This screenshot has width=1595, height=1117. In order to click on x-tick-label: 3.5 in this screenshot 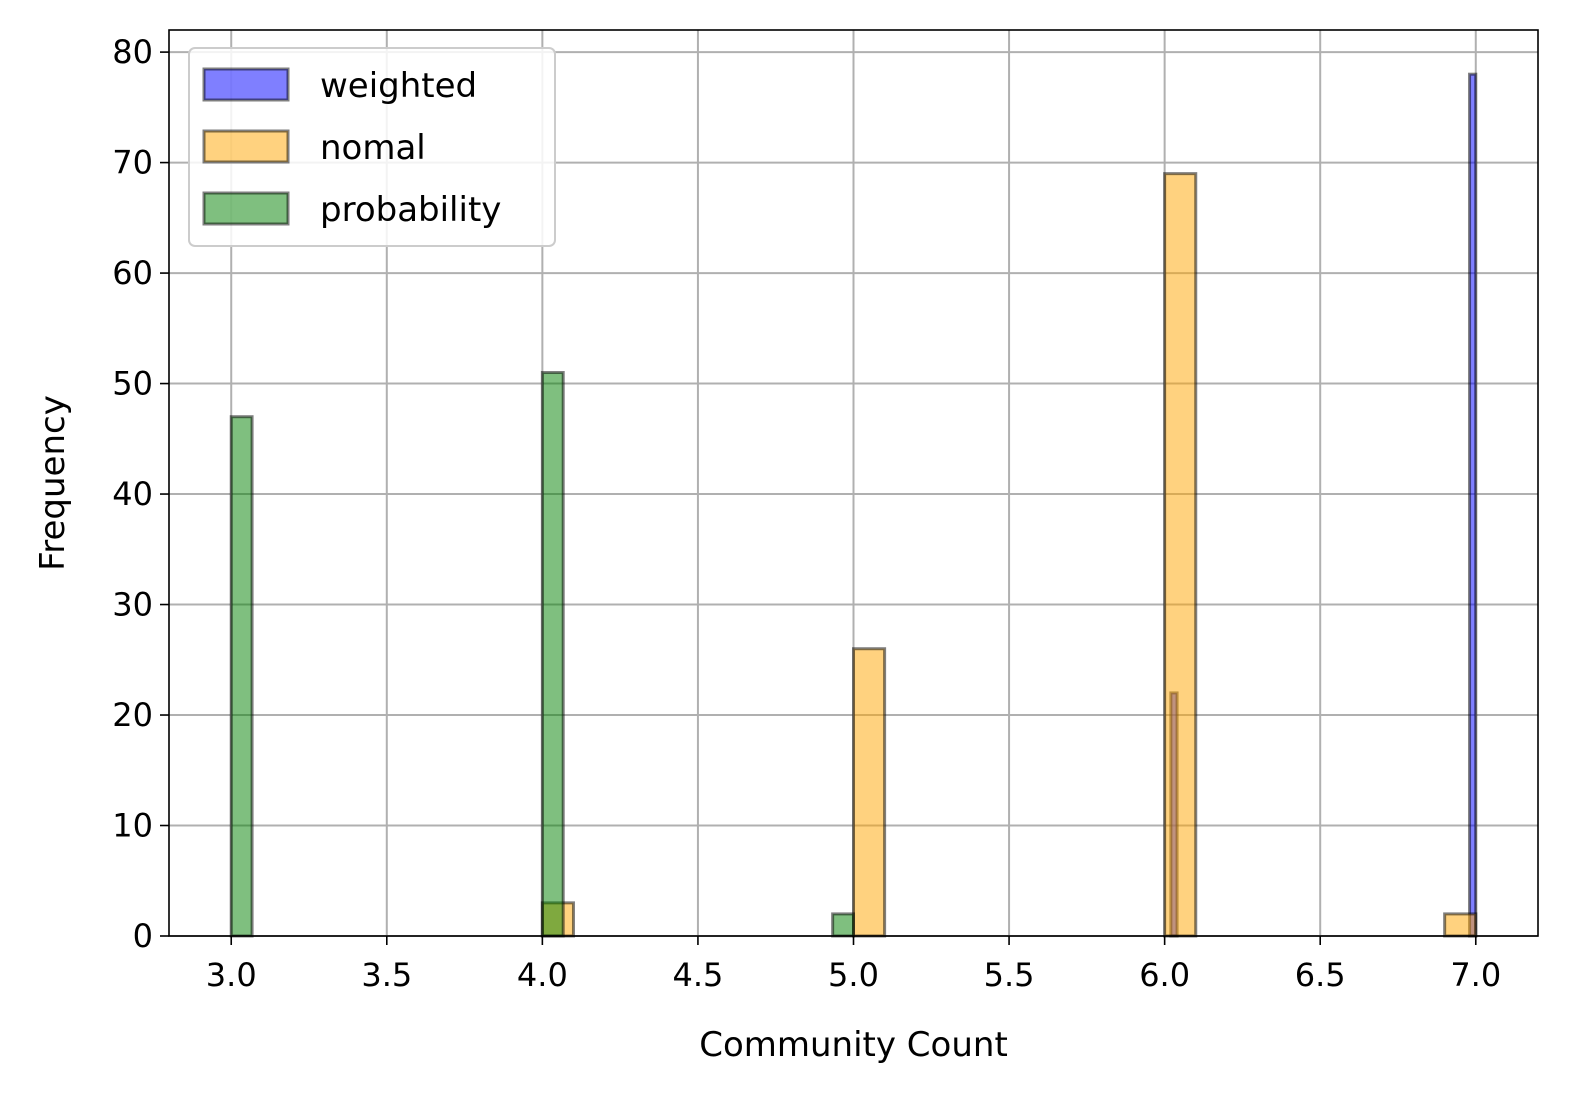, I will do `click(386, 975)`.